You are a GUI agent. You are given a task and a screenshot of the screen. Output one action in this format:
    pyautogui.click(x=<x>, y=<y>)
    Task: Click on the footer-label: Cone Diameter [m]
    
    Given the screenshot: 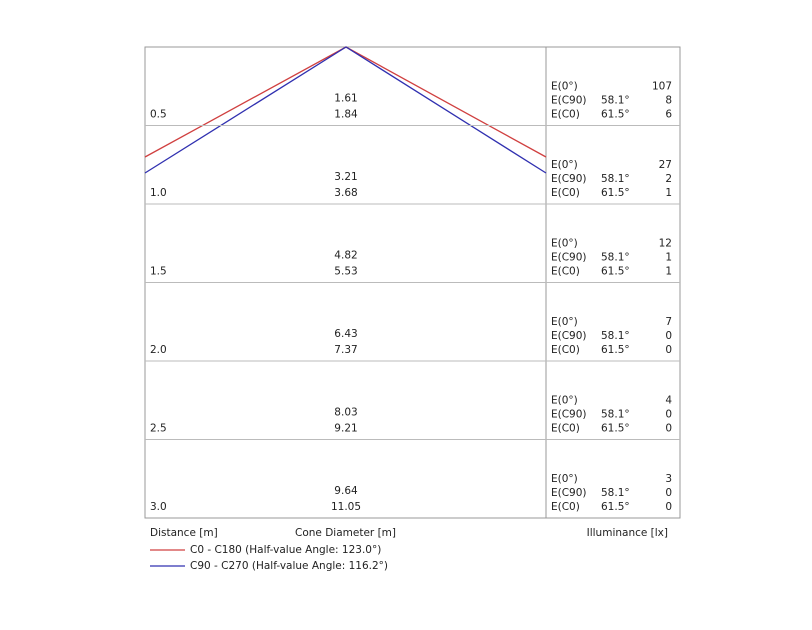 What is the action you would take?
    pyautogui.click(x=345, y=533)
    